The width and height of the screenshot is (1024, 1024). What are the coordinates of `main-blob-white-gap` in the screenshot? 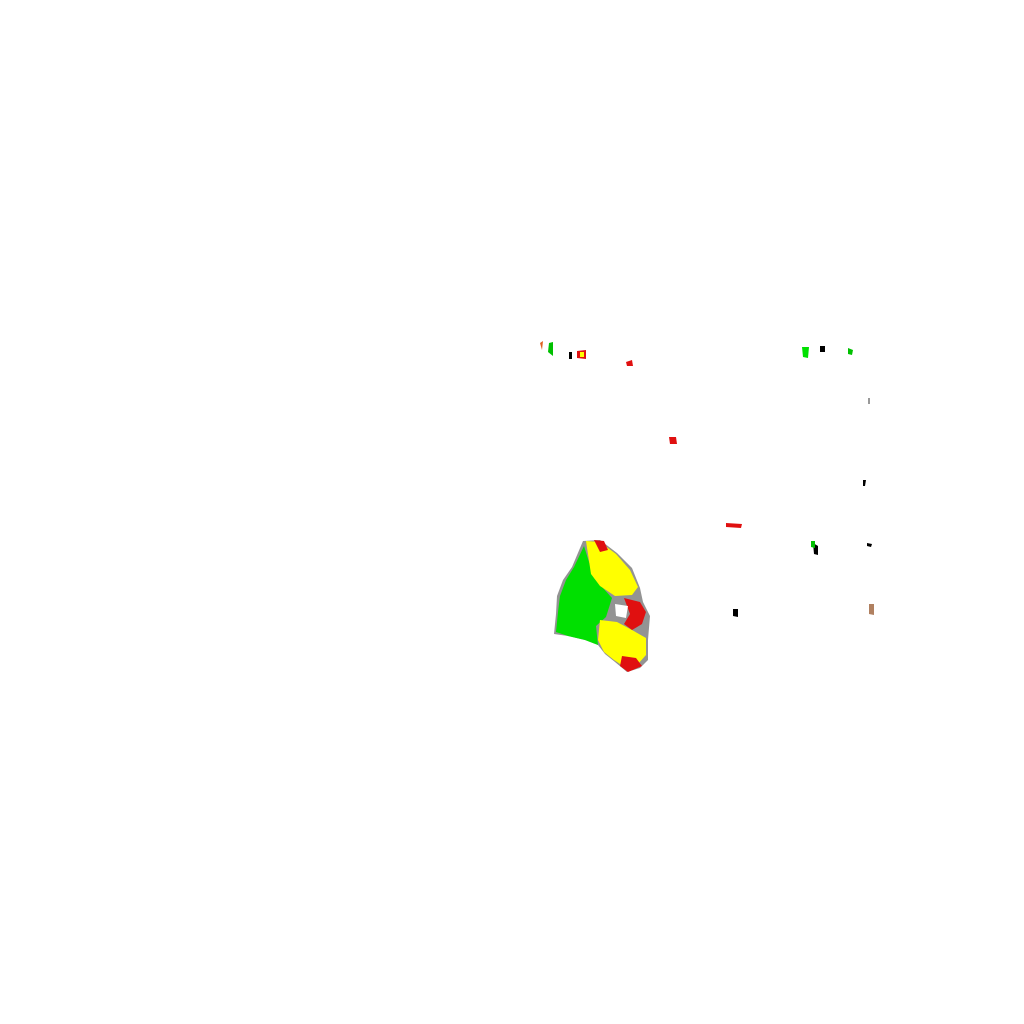 It's located at (621, 611).